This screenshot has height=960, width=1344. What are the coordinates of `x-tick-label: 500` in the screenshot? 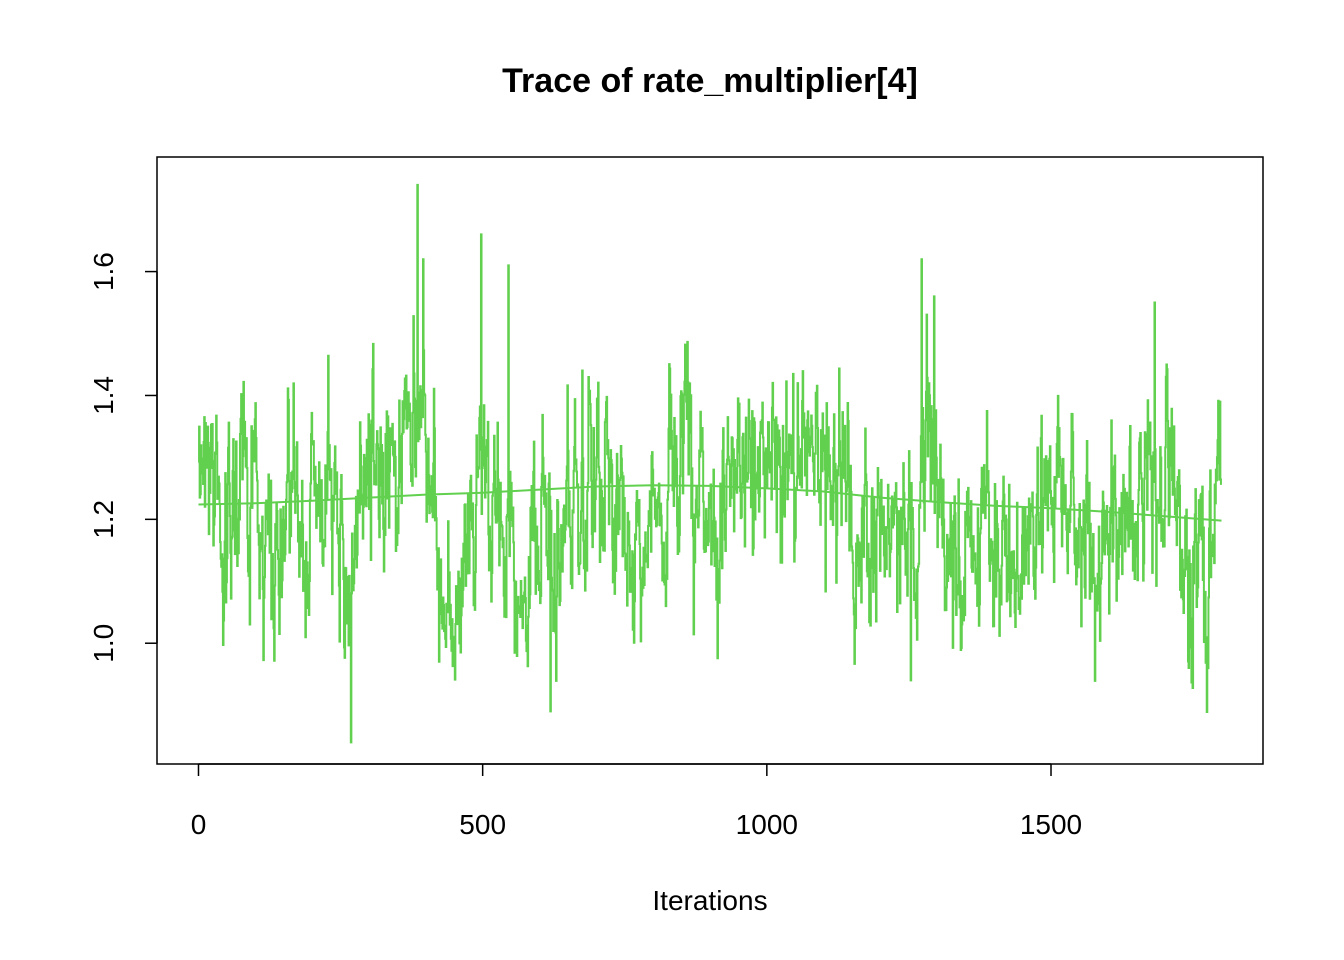 It's located at (482, 824).